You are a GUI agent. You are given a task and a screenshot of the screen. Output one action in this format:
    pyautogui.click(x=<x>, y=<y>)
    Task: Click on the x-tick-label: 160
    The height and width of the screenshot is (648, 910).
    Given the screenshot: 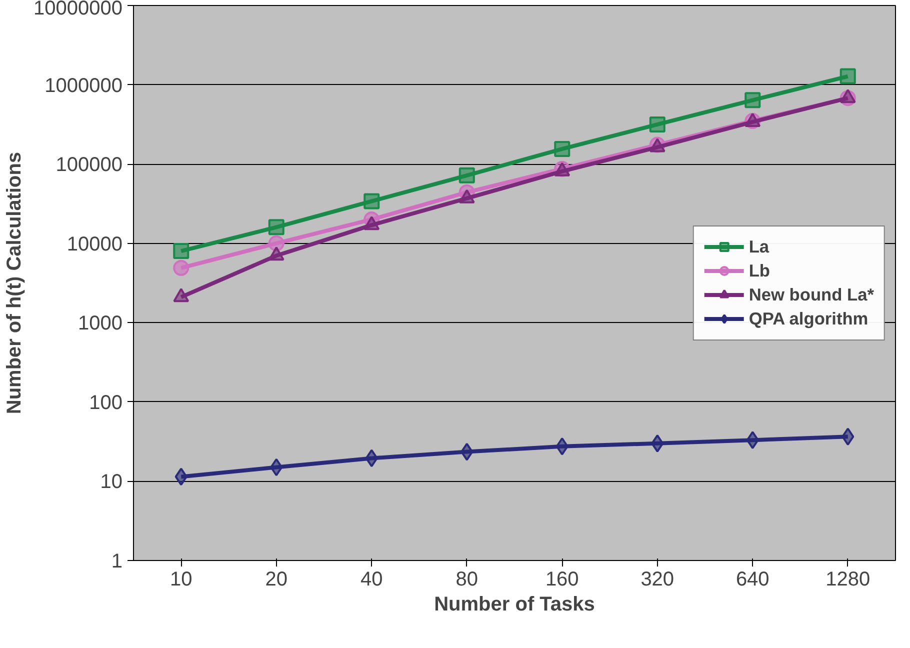 What is the action you would take?
    pyautogui.click(x=562, y=579)
    